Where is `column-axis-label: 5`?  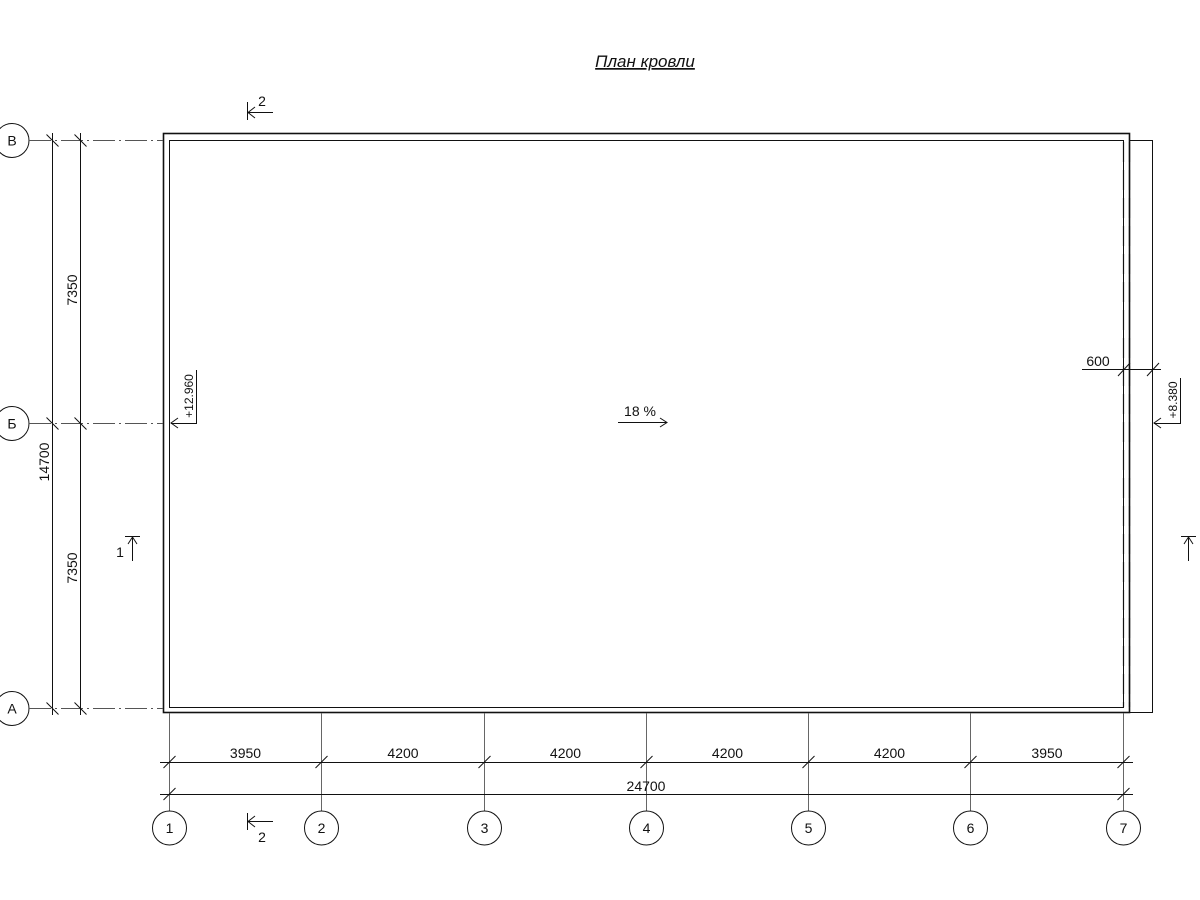 column-axis-label: 5 is located at coordinates (809, 828).